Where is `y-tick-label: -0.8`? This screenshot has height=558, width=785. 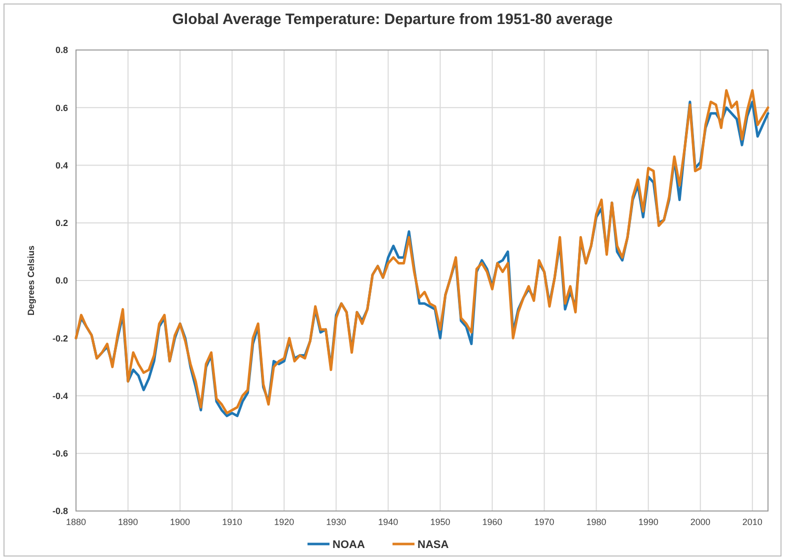 y-tick-label: -0.8 is located at coordinates (60, 511).